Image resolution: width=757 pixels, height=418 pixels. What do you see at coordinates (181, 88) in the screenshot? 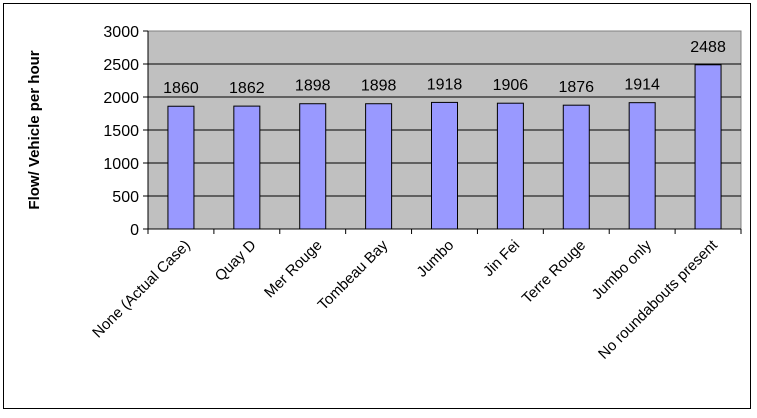
I see `data-label: 1860` at bounding box center [181, 88].